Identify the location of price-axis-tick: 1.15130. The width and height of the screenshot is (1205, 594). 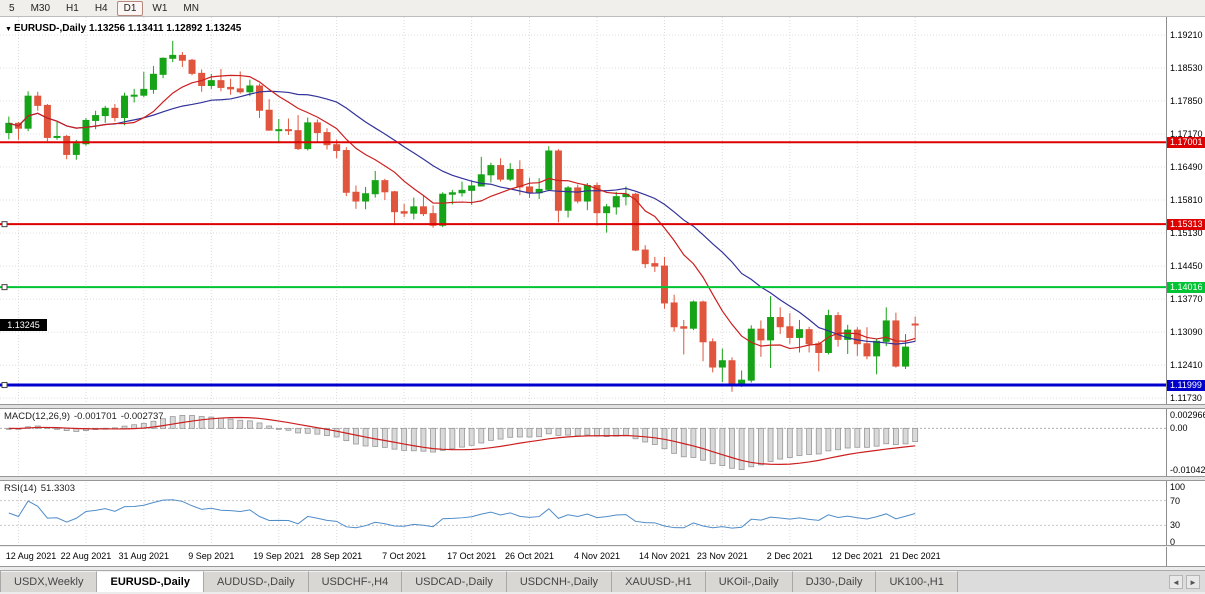
(1186, 233).